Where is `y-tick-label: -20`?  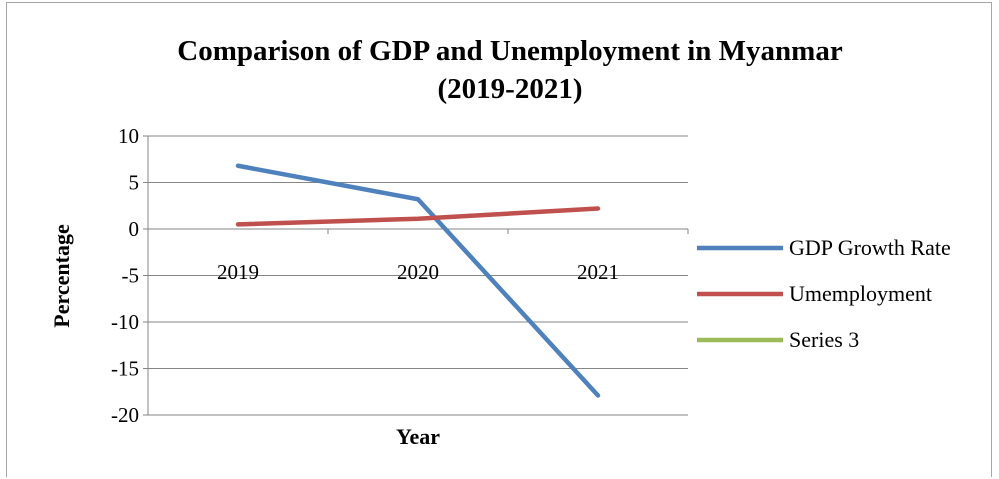
y-tick-label: -20 is located at coordinates (125, 415).